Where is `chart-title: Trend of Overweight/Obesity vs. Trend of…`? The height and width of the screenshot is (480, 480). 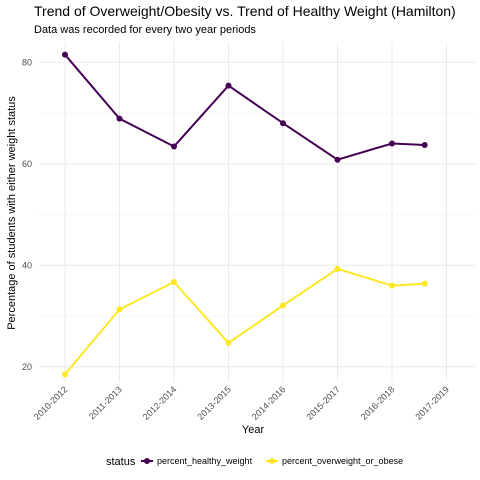 chart-title: Trend of Overweight/Obesity vs. Trend of… is located at coordinates (245, 11).